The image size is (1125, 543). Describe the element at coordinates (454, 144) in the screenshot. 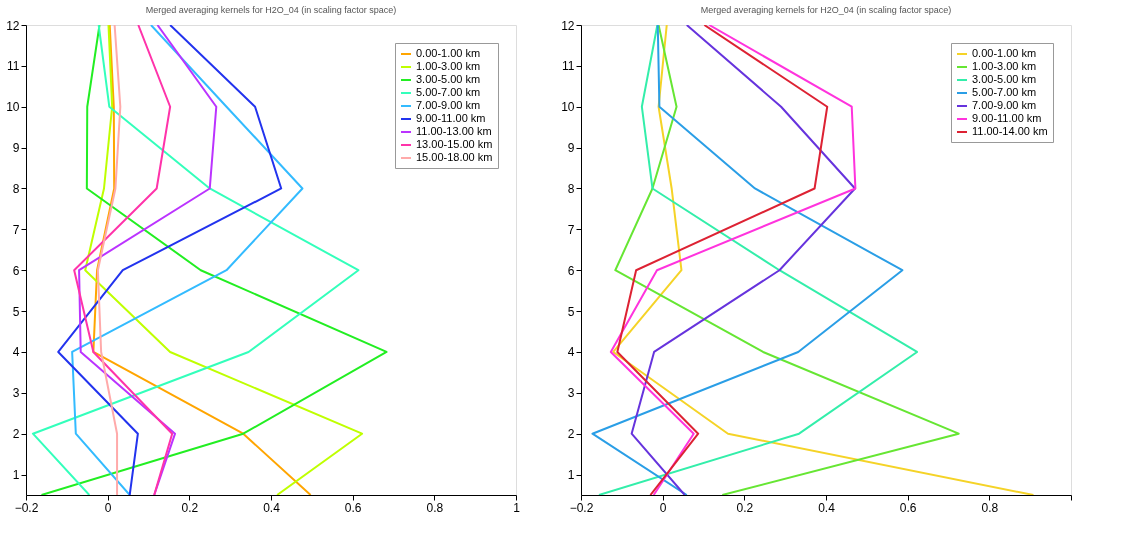

I see `legend-label: 13.00-15.00 km` at that location.